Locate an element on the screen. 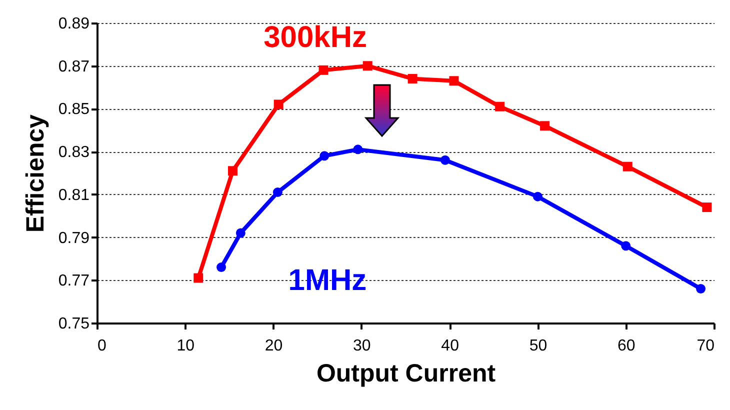 The width and height of the screenshot is (730, 410). x-tick-label: 30 is located at coordinates (362, 346).